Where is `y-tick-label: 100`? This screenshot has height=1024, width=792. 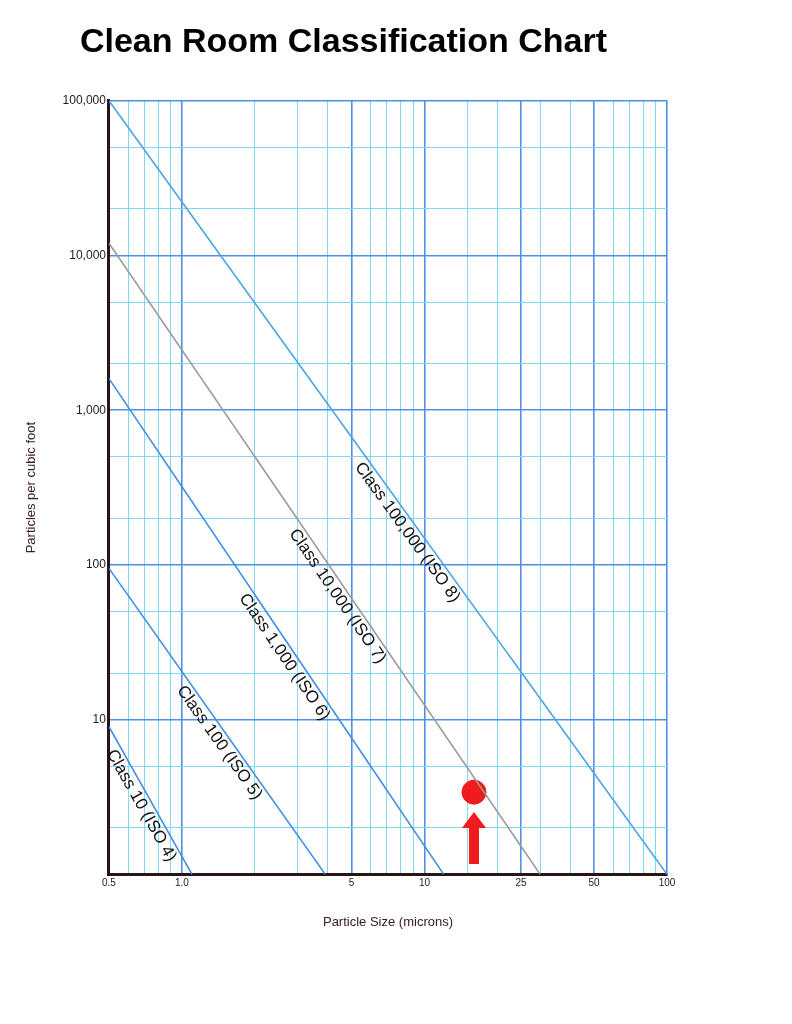
y-tick-label: 100 is located at coordinates (96, 564).